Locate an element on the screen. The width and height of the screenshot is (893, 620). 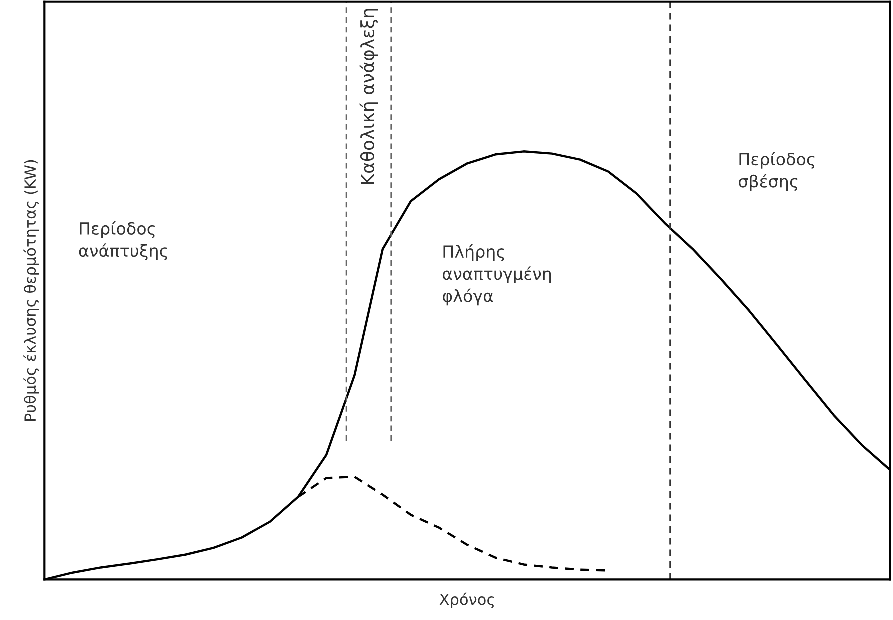
annotation: Πλήρης αναπτυγμένη φλόγα is located at coordinates (497, 275).